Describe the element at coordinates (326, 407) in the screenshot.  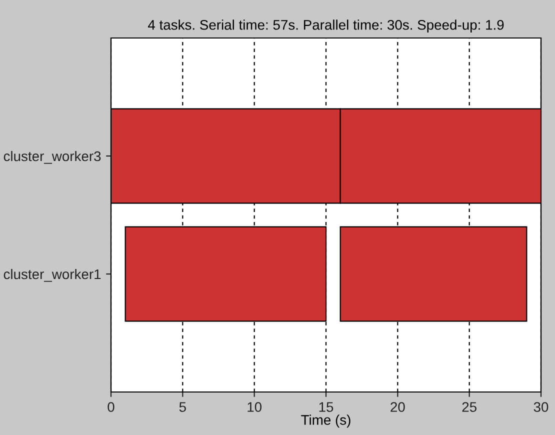
I see `x-tick-label: 15` at that location.